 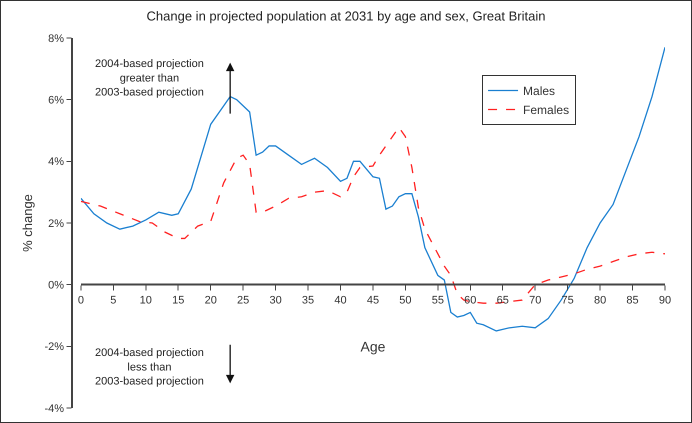 I want to click on x-tick-label: 50, so click(x=405, y=300).